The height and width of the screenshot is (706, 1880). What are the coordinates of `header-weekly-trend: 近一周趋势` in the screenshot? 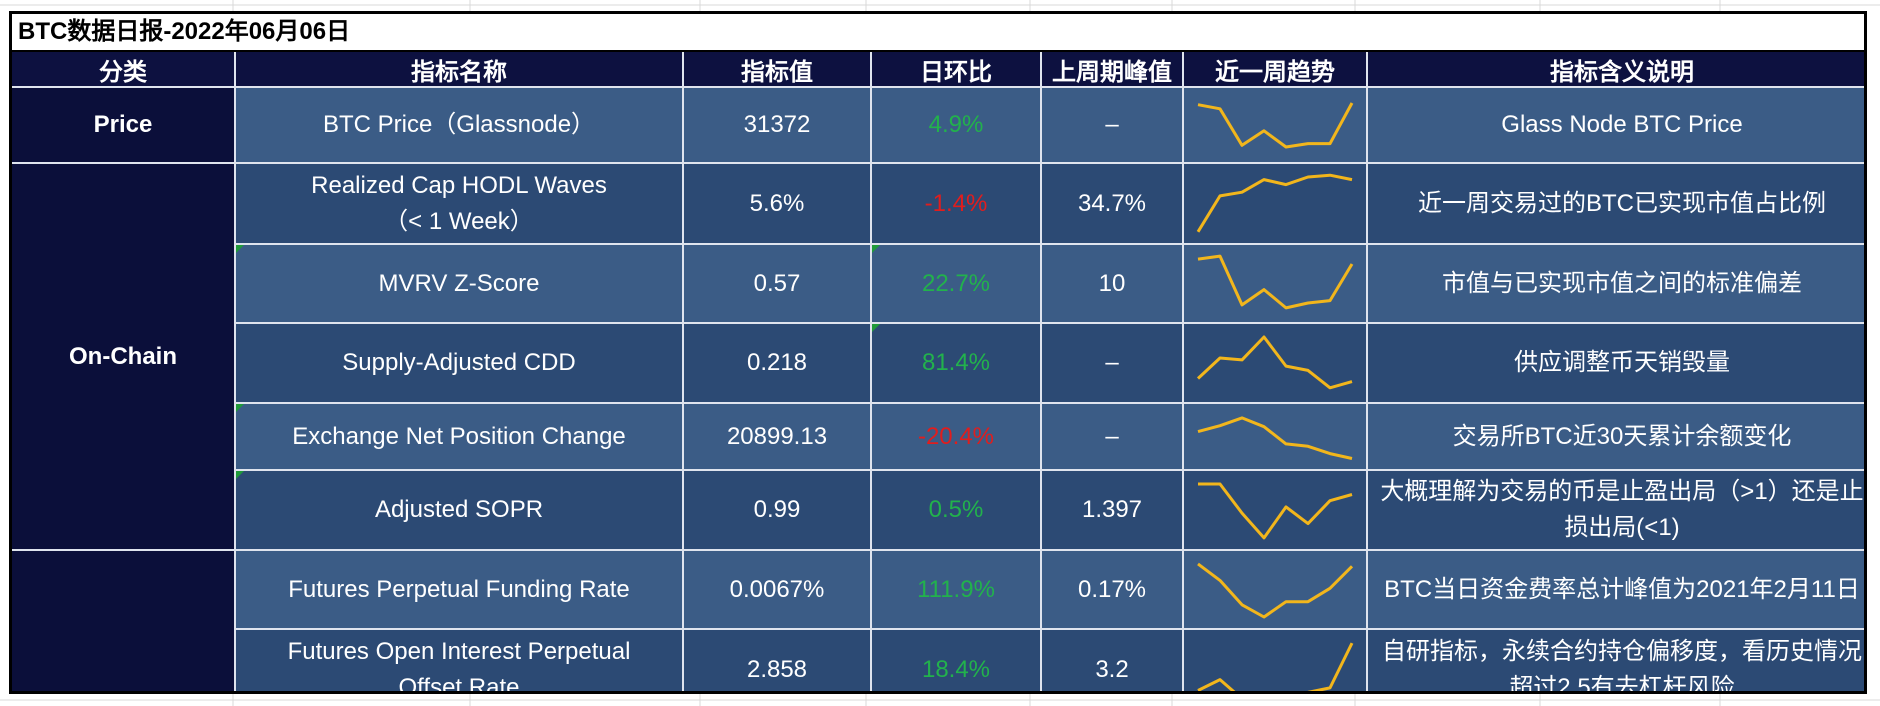 It's located at (1275, 69).